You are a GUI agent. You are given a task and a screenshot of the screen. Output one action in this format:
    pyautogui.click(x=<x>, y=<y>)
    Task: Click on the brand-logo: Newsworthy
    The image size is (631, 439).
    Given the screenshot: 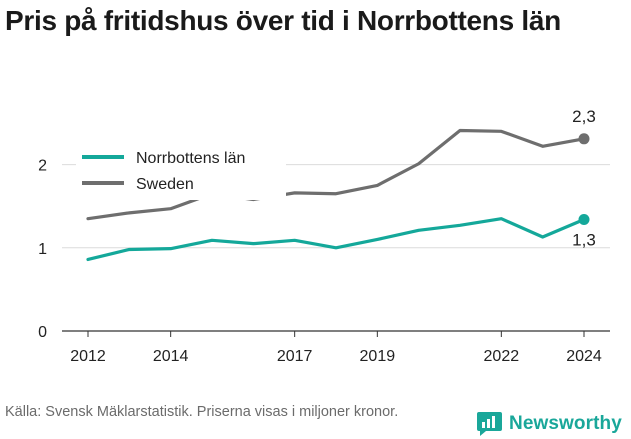 What is the action you would take?
    pyautogui.click(x=549, y=423)
    